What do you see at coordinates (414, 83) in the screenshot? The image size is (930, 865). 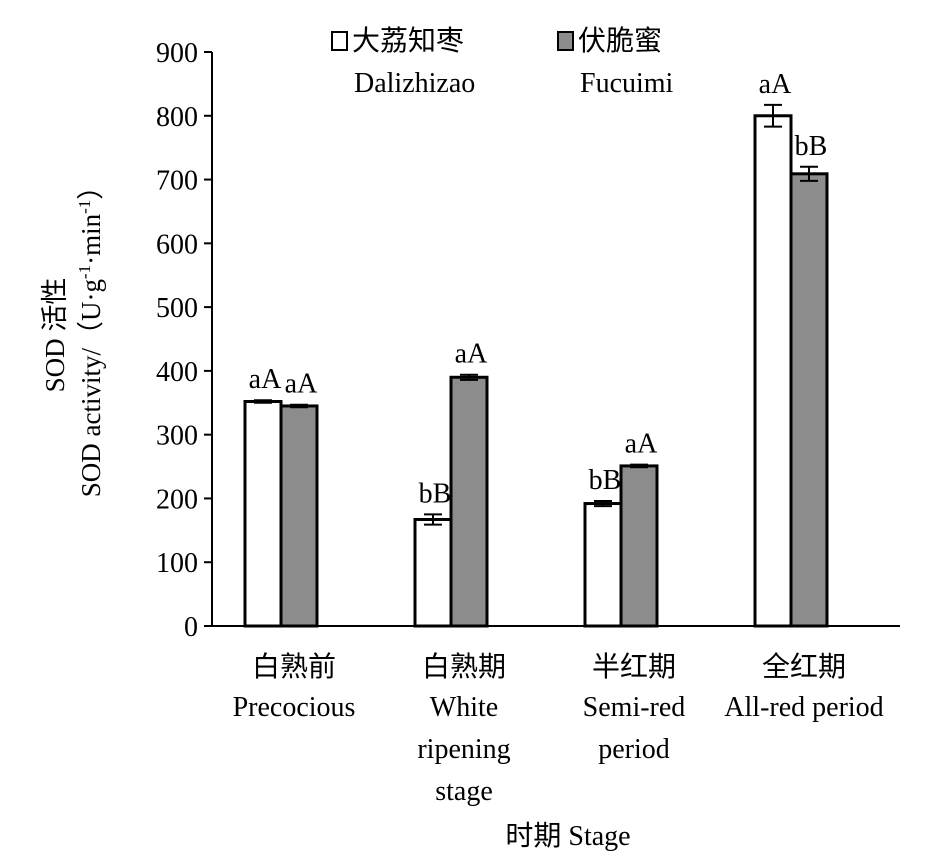 I see `legend-label-dalizhizao-en: Dalizhizao` at bounding box center [414, 83].